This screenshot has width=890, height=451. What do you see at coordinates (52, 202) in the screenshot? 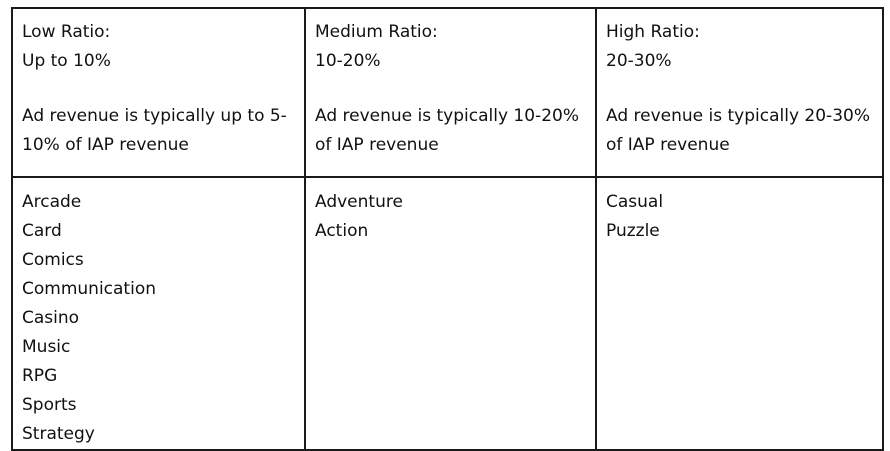
I see `genre-item: Arcade` at bounding box center [52, 202].